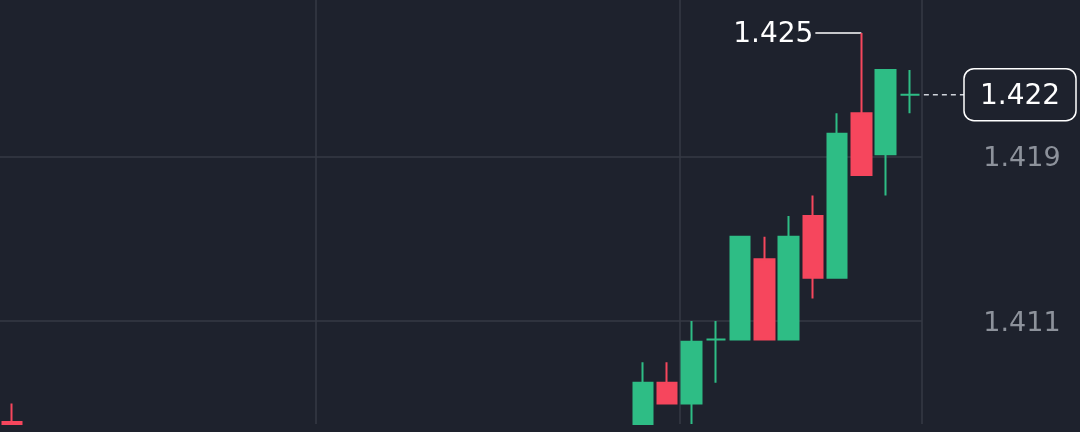 The height and width of the screenshot is (432, 1080). What do you see at coordinates (1022, 321) in the screenshot?
I see `y-tick-label: 1.411` at bounding box center [1022, 321].